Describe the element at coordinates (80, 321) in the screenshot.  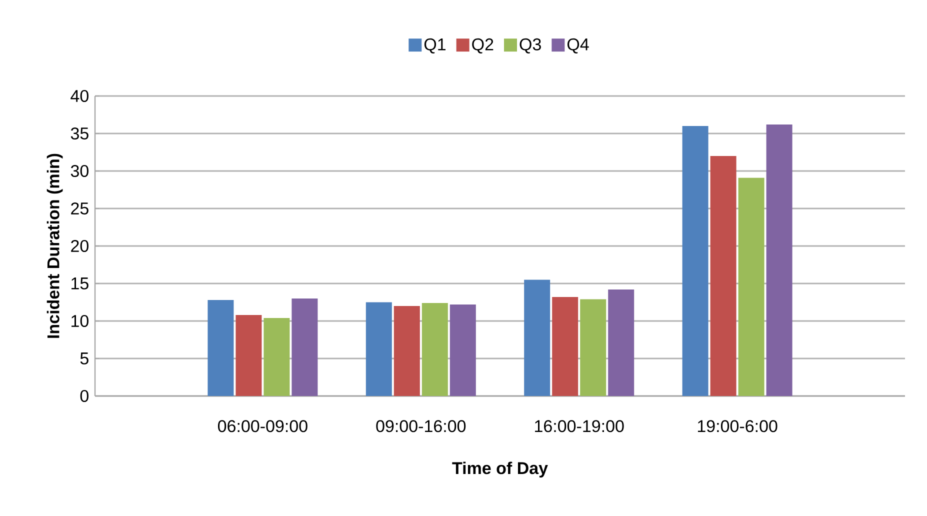
I see `y-tick-label: 10` at that location.